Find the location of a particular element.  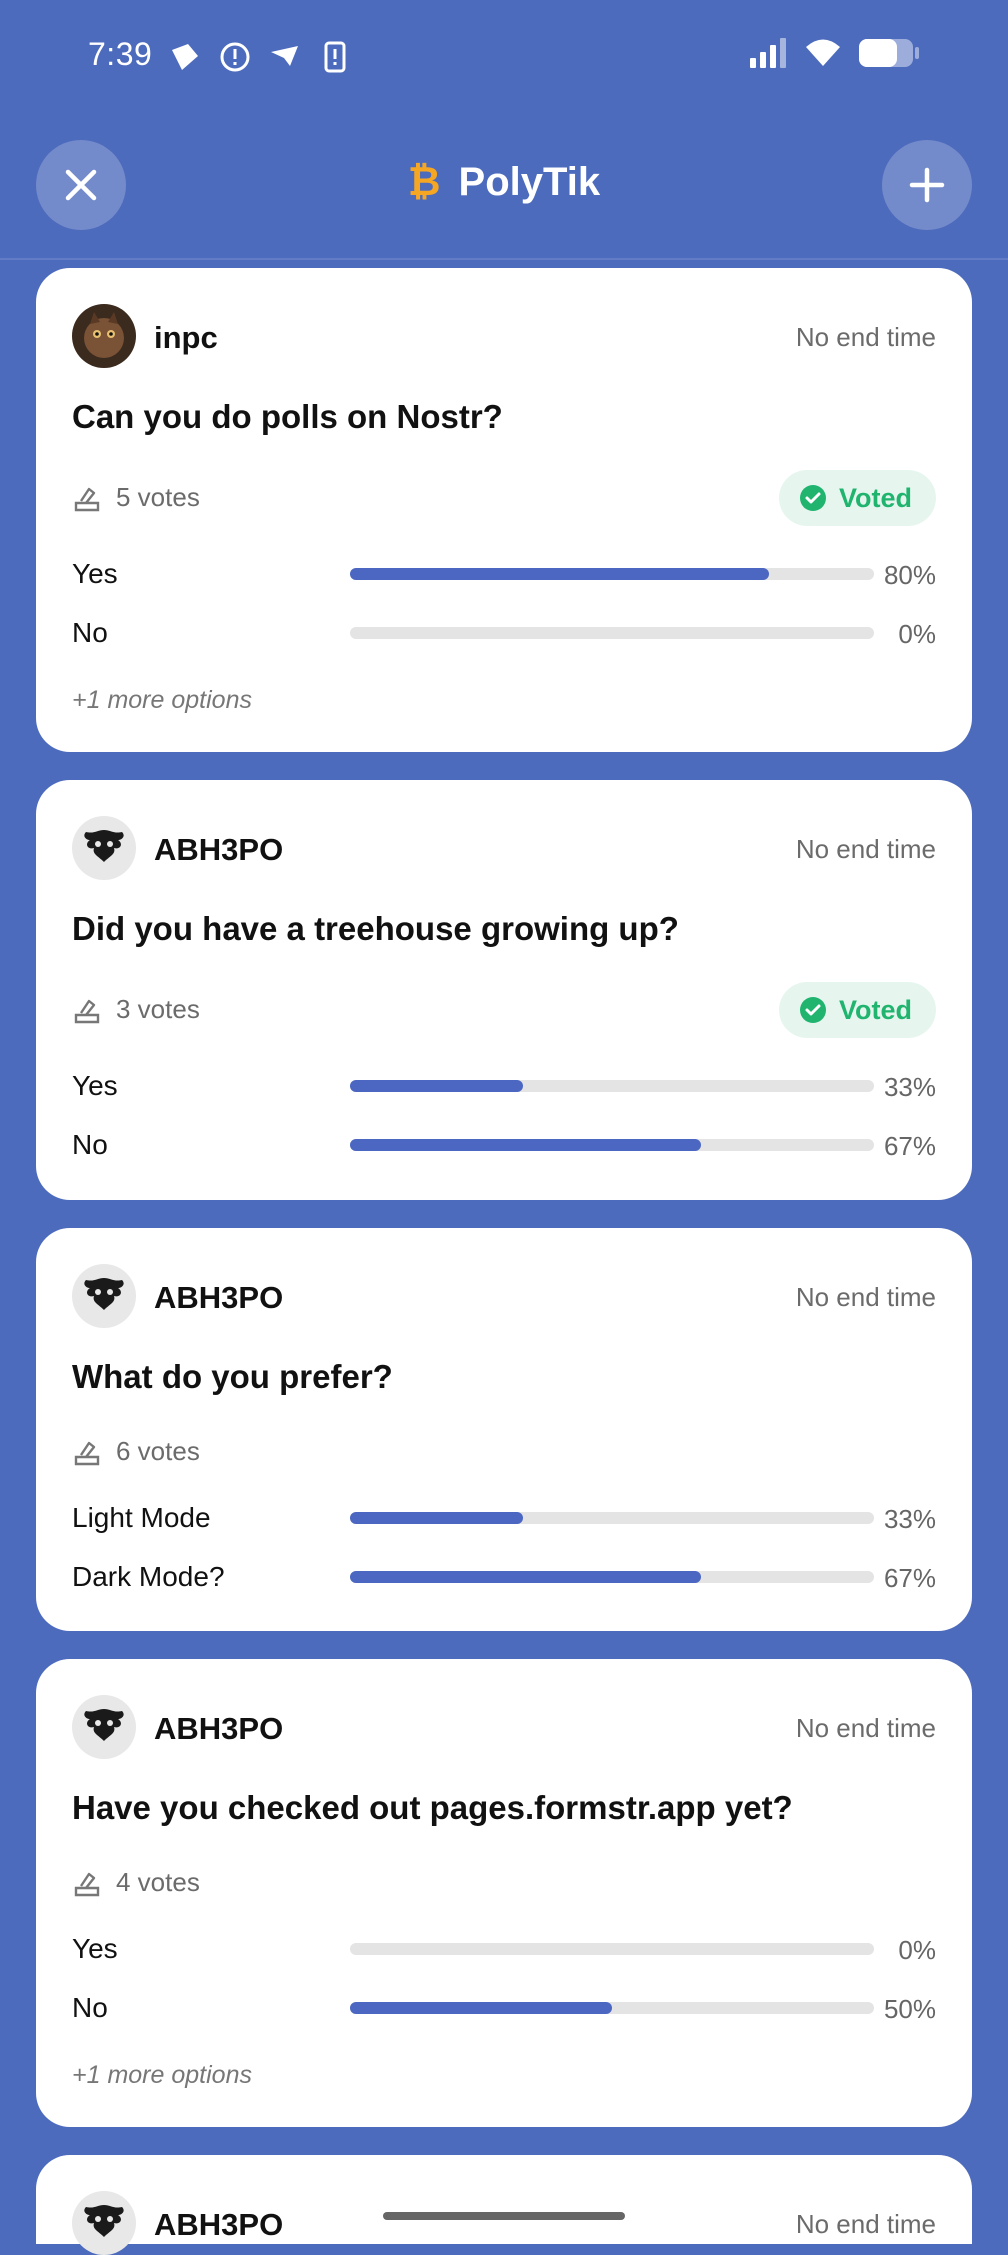

system-icons is located at coordinates (834, 53).